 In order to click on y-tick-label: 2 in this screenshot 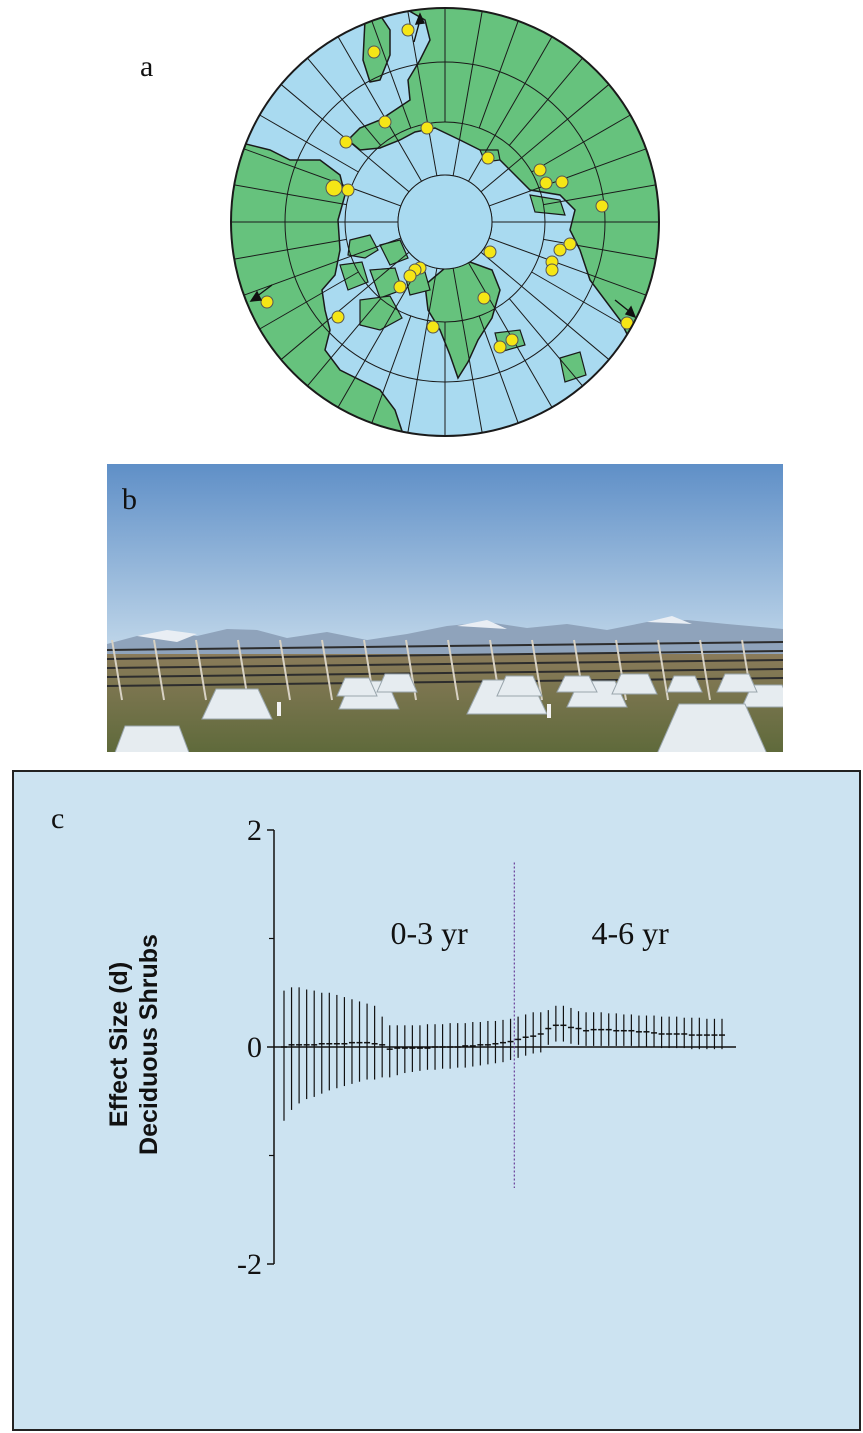, I will do `click(254, 830)`.